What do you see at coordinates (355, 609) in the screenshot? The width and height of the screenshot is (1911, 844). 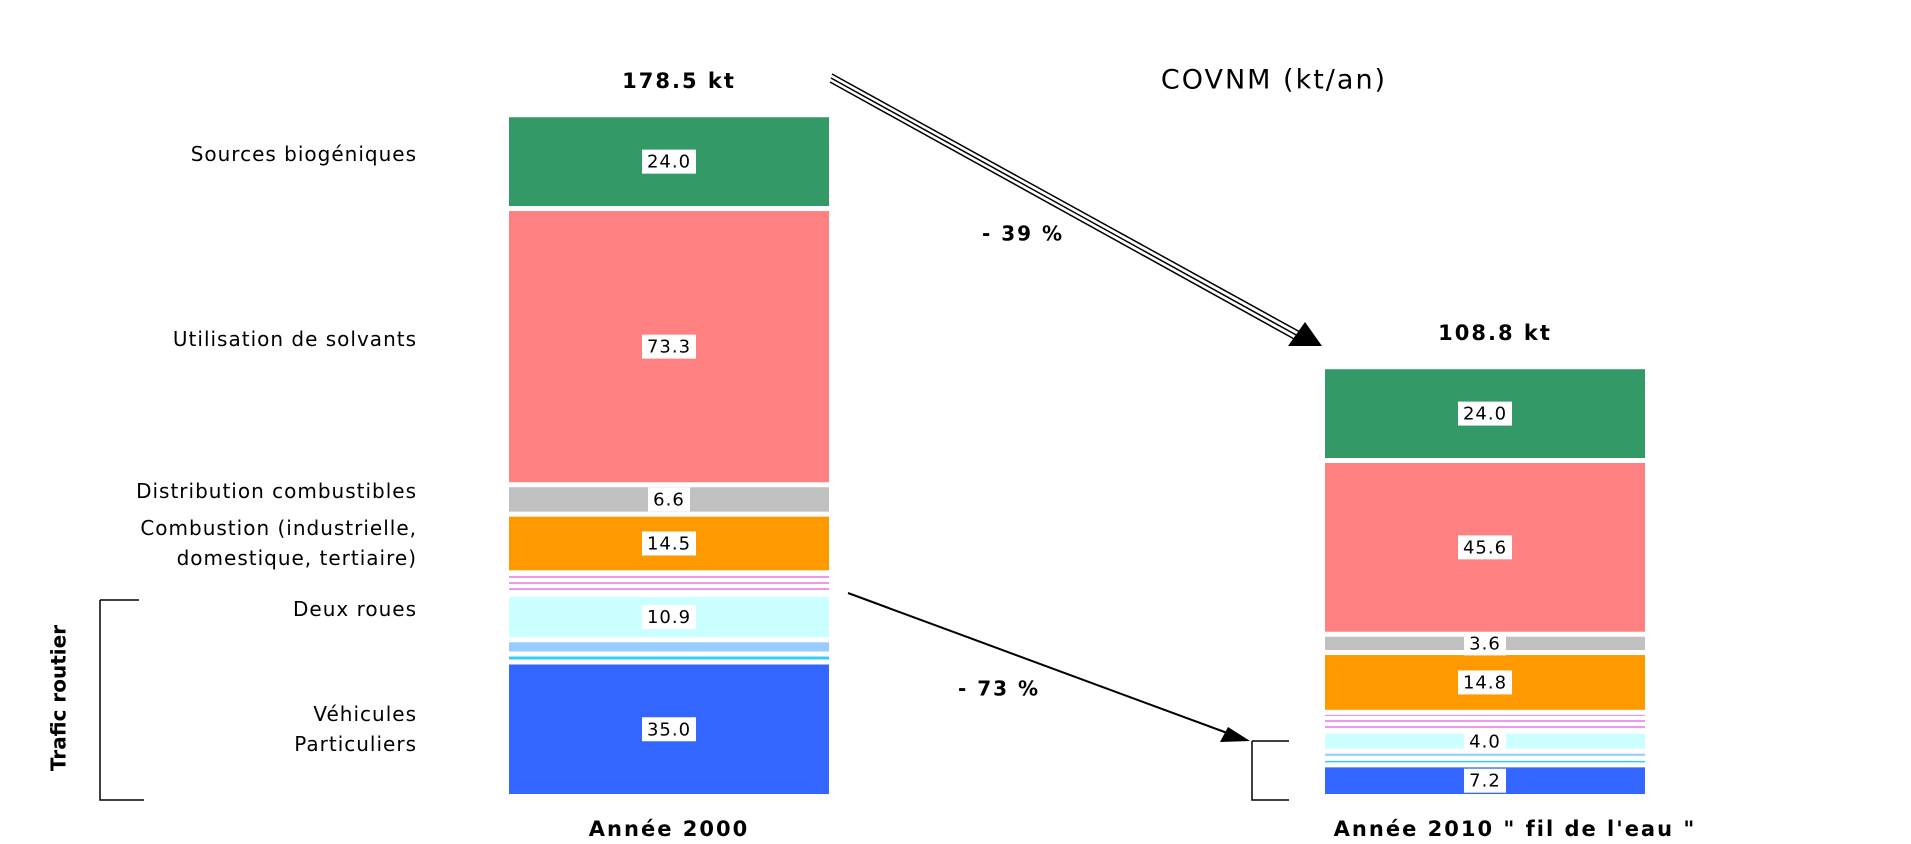 I see `legend-label: Deux roues` at bounding box center [355, 609].